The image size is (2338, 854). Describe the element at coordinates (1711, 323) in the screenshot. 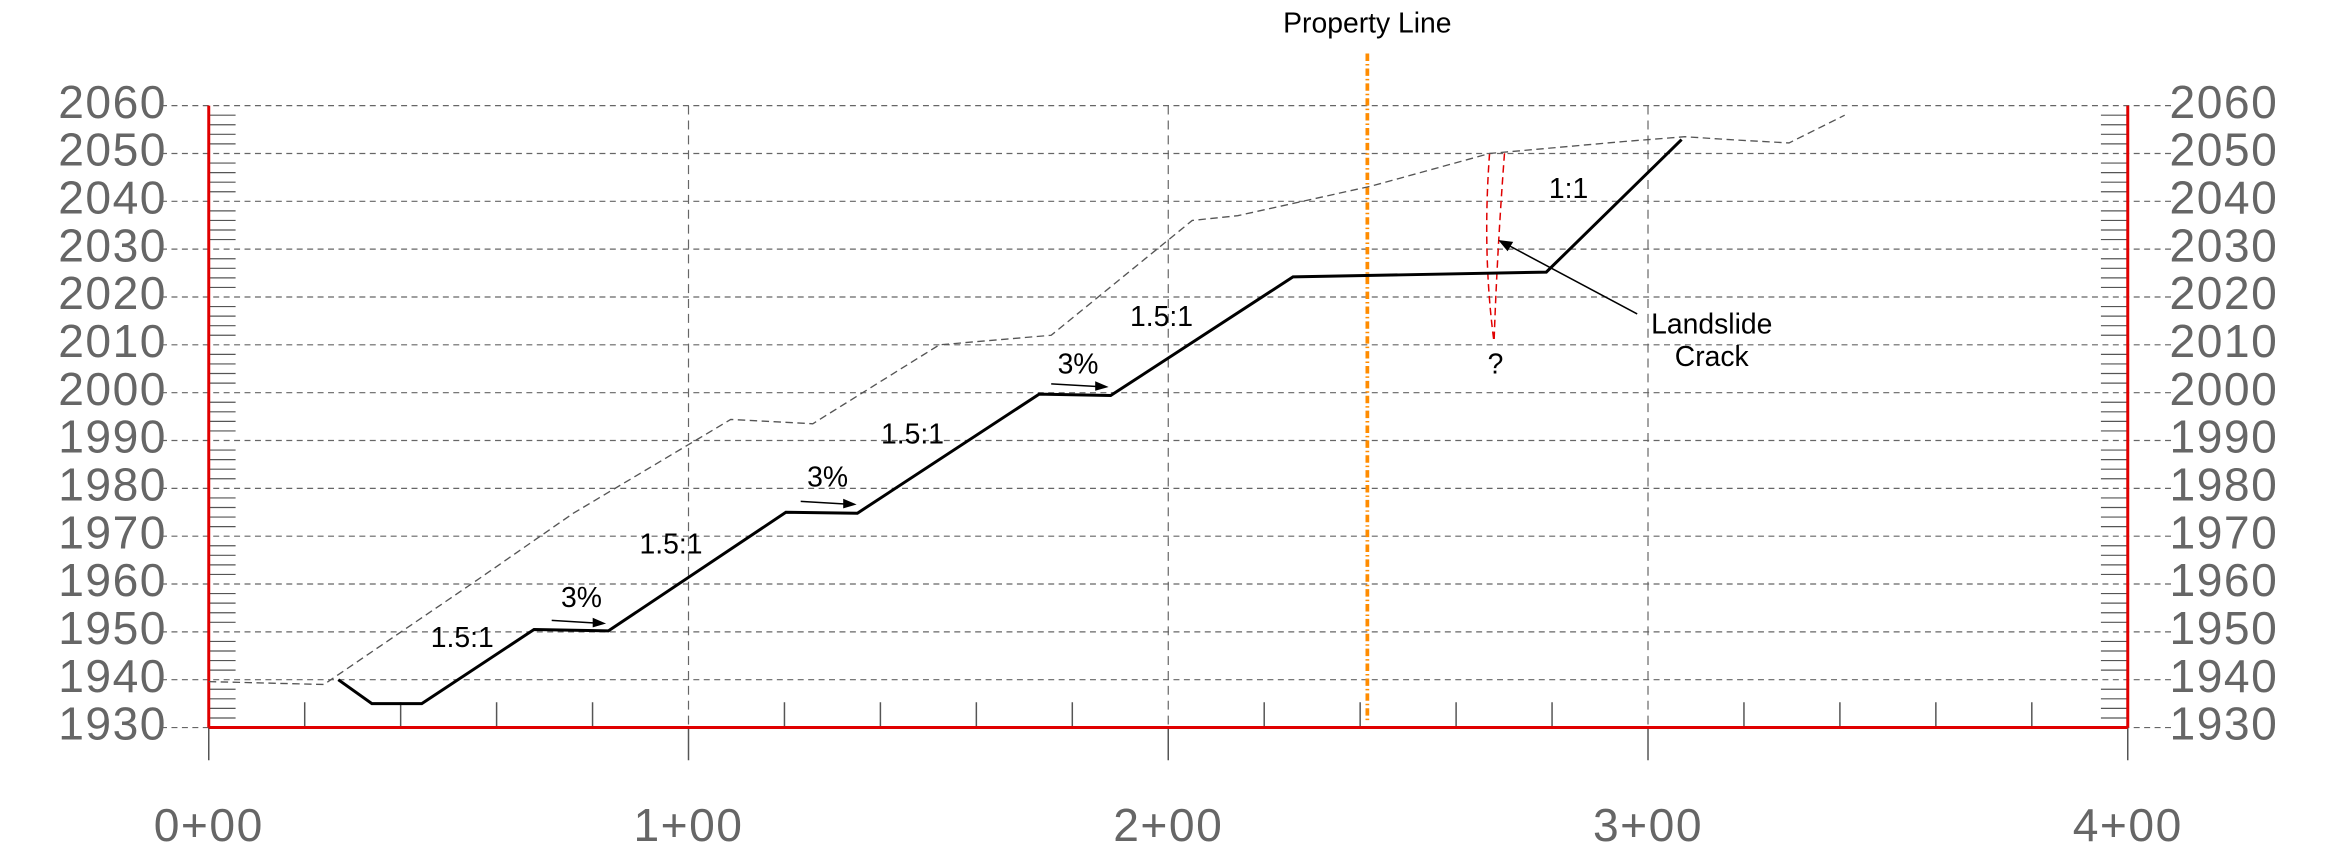

I see `landslide-label: Landslide` at that location.